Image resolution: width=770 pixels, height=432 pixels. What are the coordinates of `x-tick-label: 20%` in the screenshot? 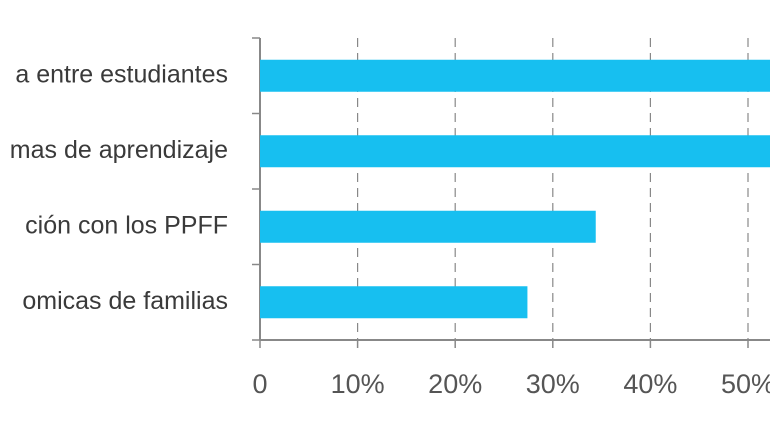 It's located at (455, 384).